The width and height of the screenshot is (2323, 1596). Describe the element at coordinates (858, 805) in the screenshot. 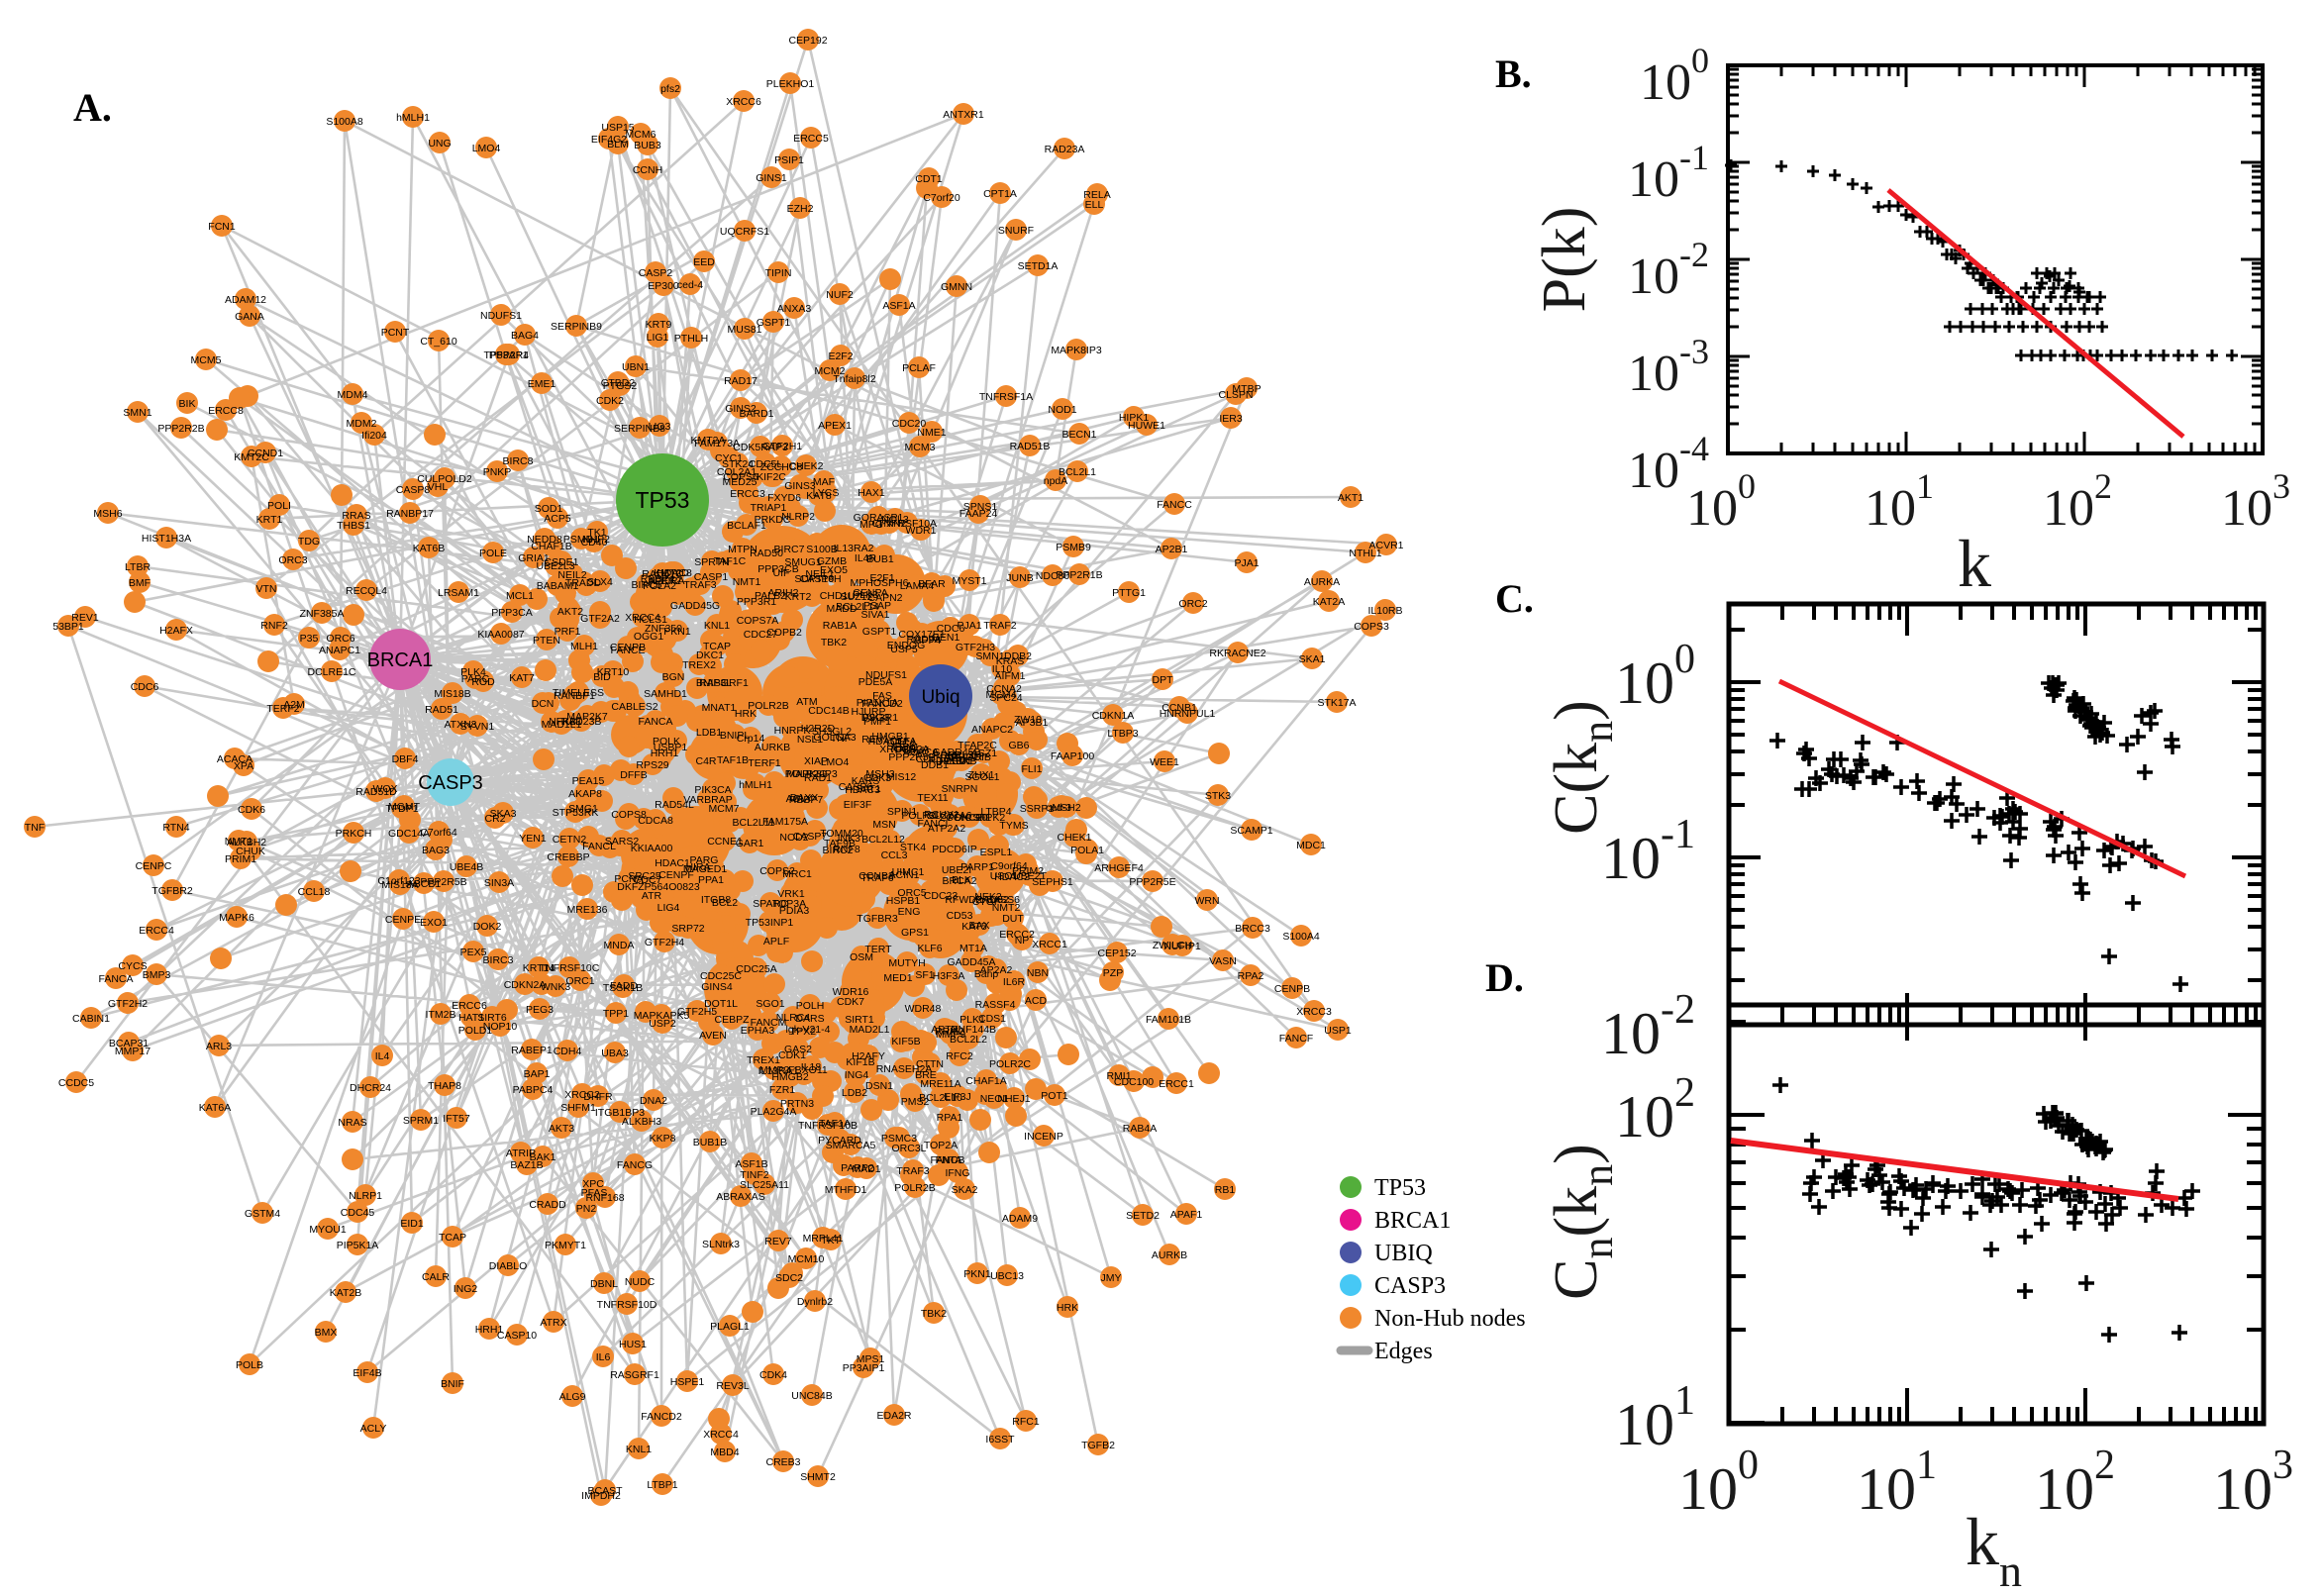

I see `svg-text: EIF3F` at that location.